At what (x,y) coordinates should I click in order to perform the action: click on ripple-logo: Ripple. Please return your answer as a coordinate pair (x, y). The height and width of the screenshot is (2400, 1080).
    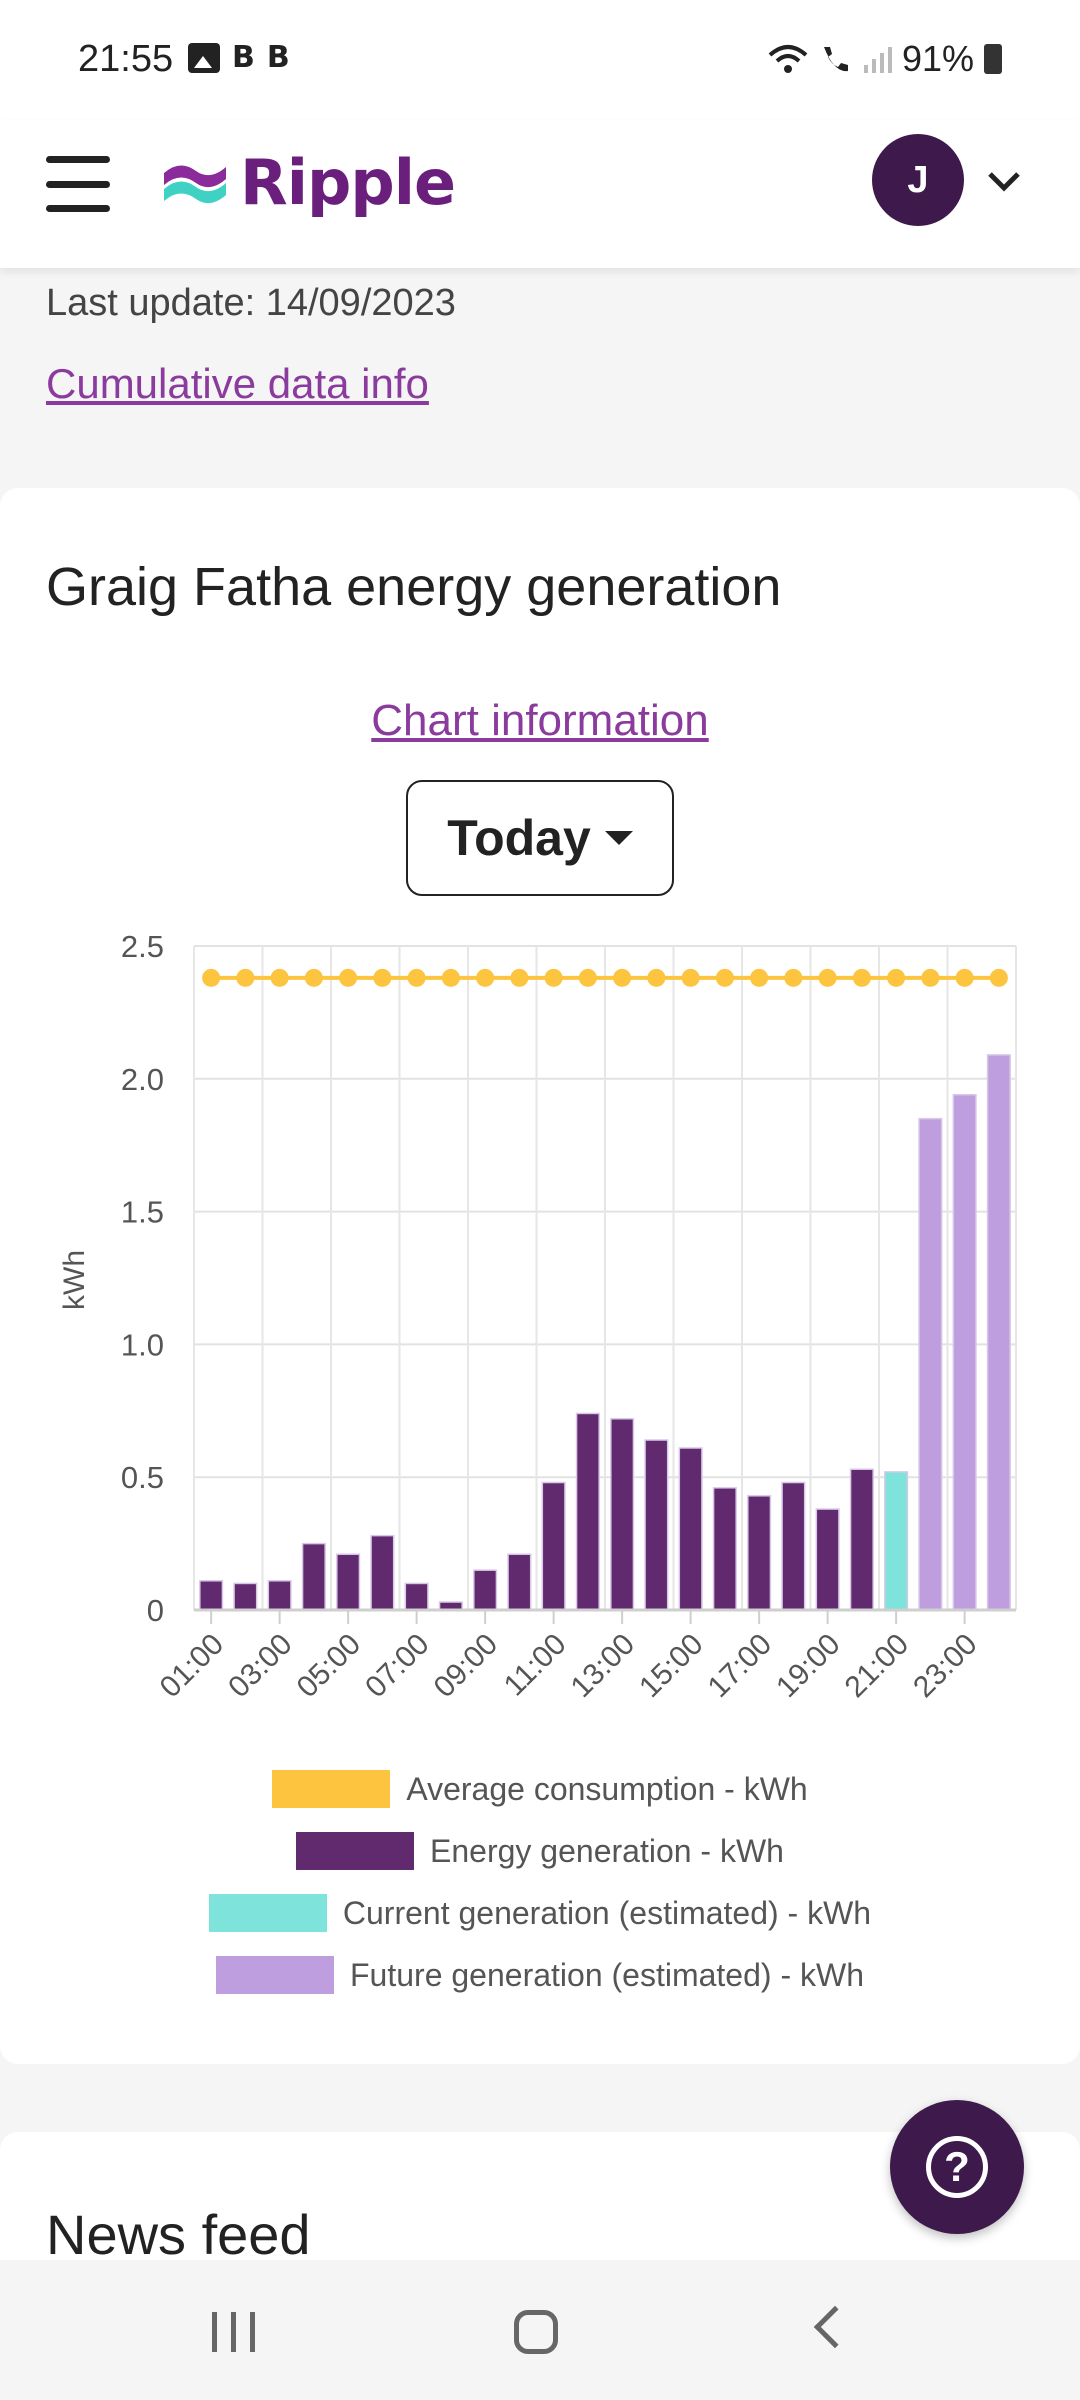
    Looking at the image, I should click on (308, 182).